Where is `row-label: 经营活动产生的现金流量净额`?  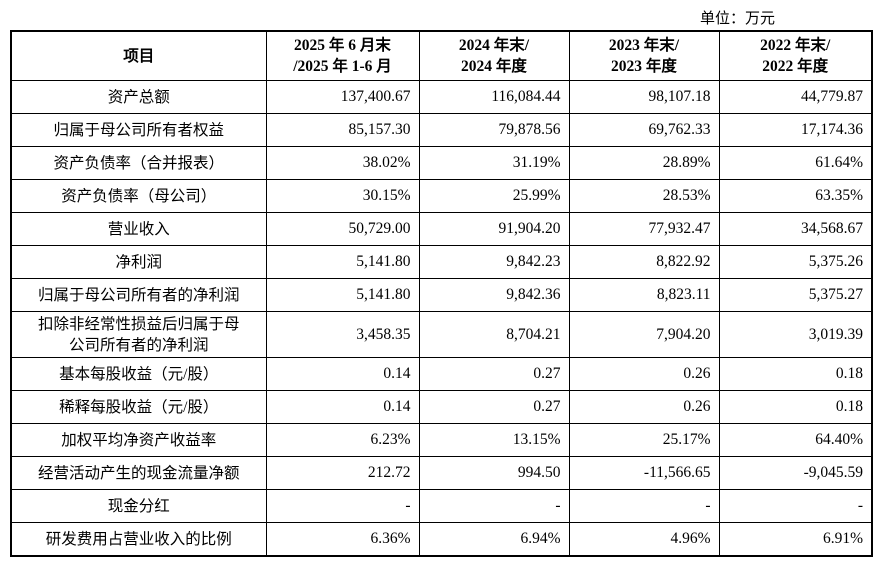 row-label: 经营活动产生的现金流量净额 is located at coordinates (138, 473).